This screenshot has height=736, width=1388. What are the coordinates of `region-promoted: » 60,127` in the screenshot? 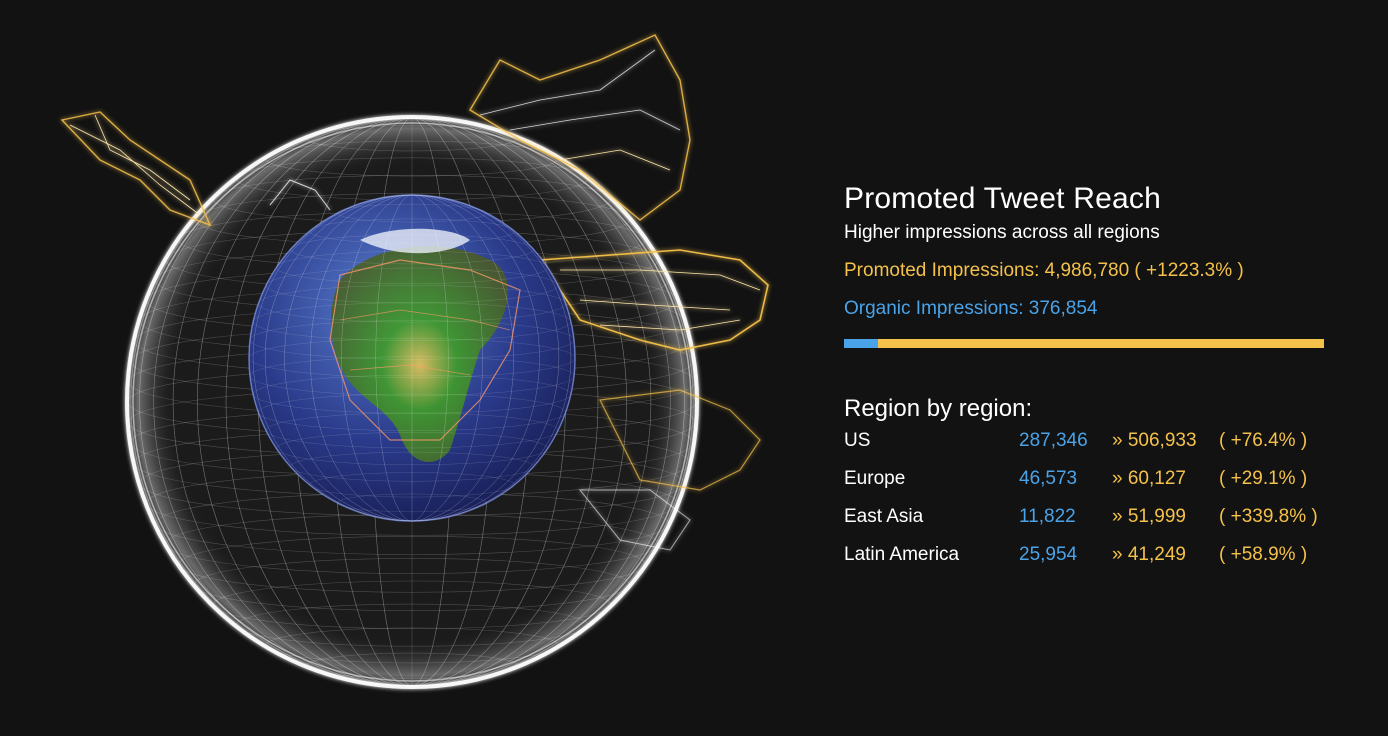 It's located at (1149, 478).